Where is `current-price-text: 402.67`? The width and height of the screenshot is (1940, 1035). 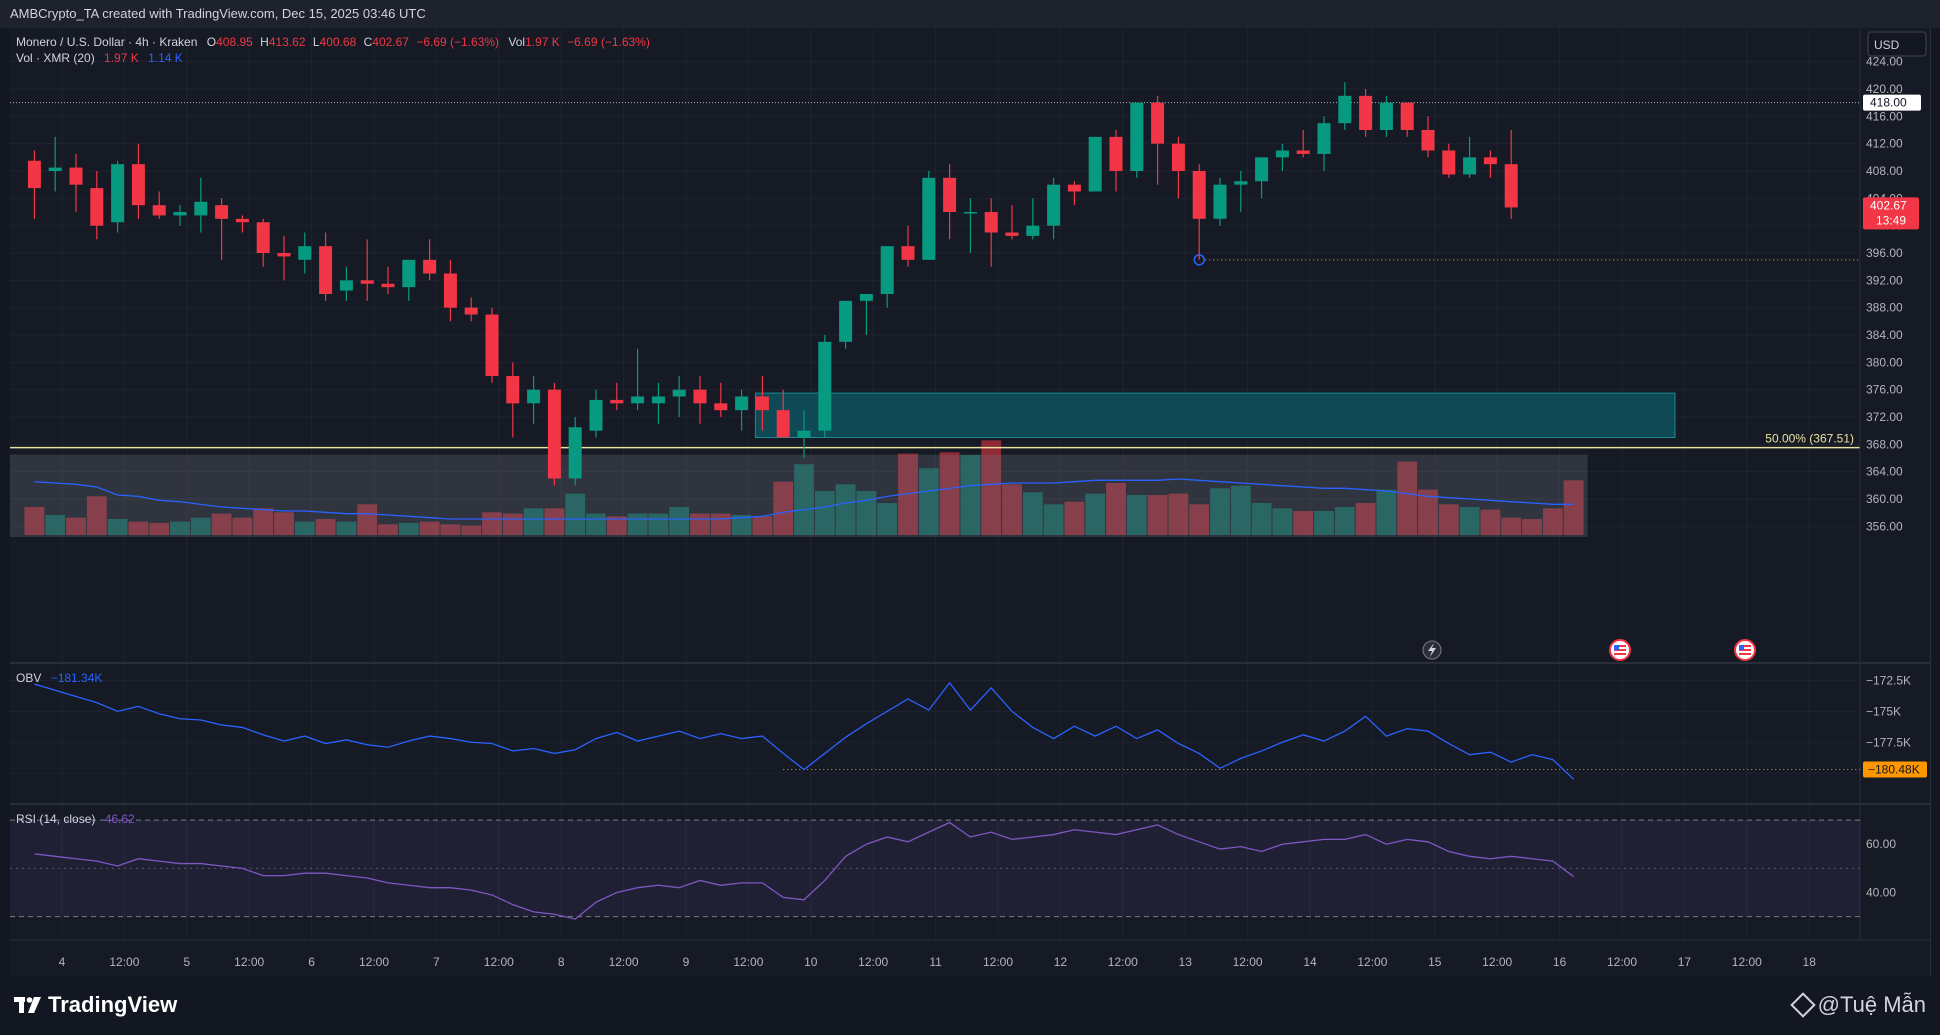
current-price-text: 402.67 is located at coordinates (1888, 205).